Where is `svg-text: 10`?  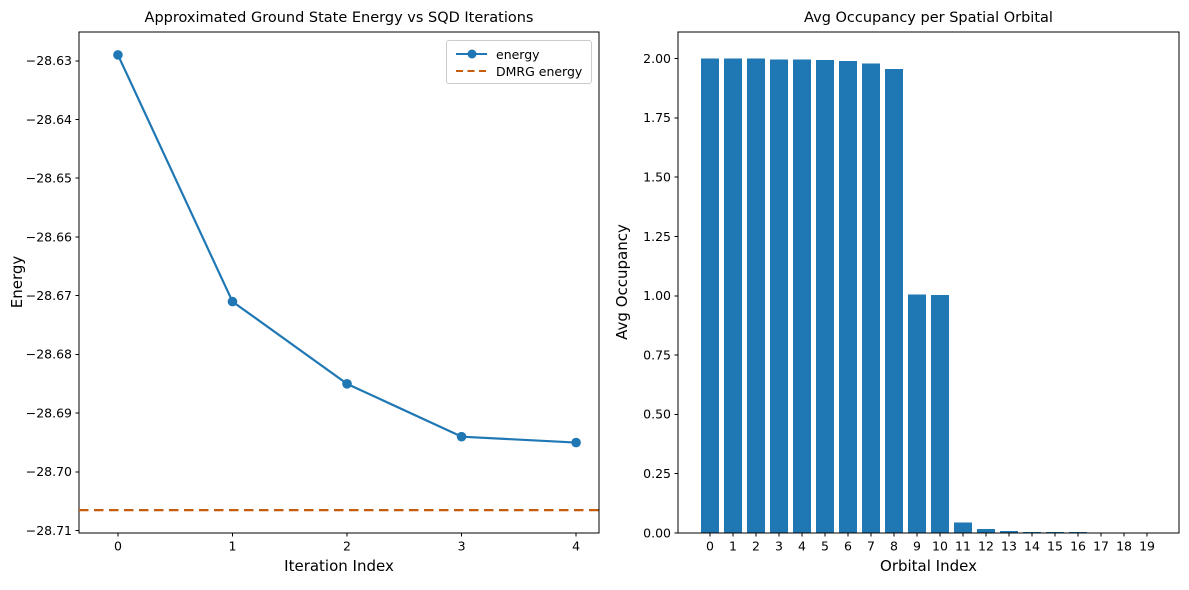
svg-text: 10 is located at coordinates (940, 546).